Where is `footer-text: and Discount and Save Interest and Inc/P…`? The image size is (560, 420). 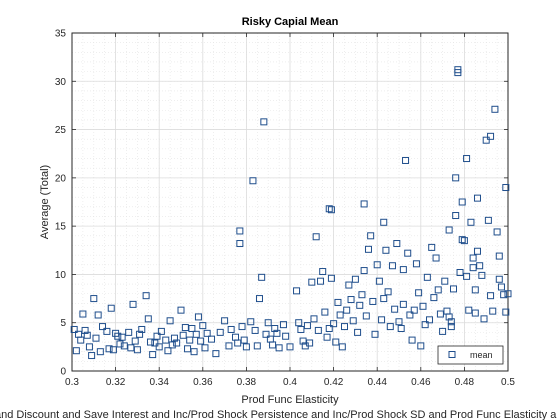
footer-text: and Discount and Save Interest and Inc/P… is located at coordinates (278, 414).